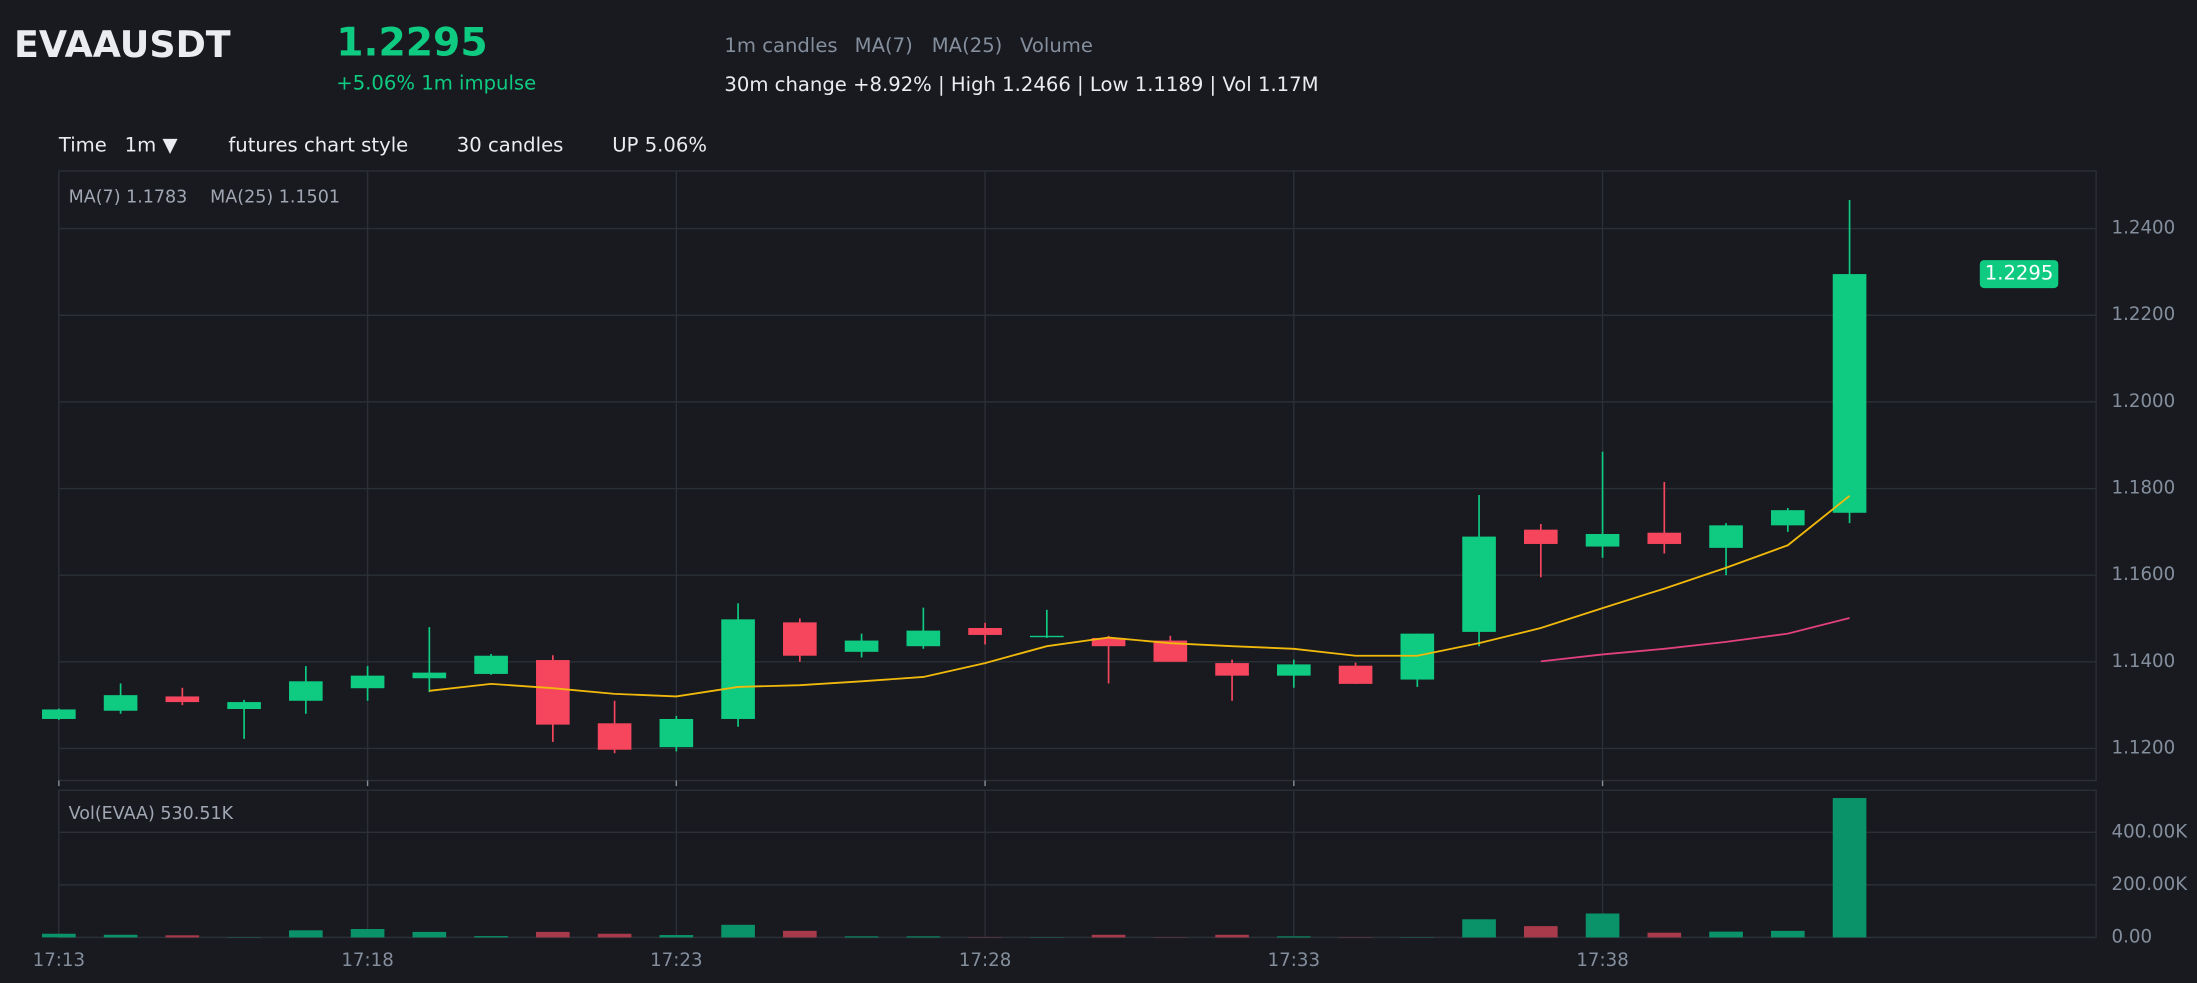 Image resolution: width=2197 pixels, height=983 pixels. I want to click on symbol: EVAAUSDT, so click(122, 44).